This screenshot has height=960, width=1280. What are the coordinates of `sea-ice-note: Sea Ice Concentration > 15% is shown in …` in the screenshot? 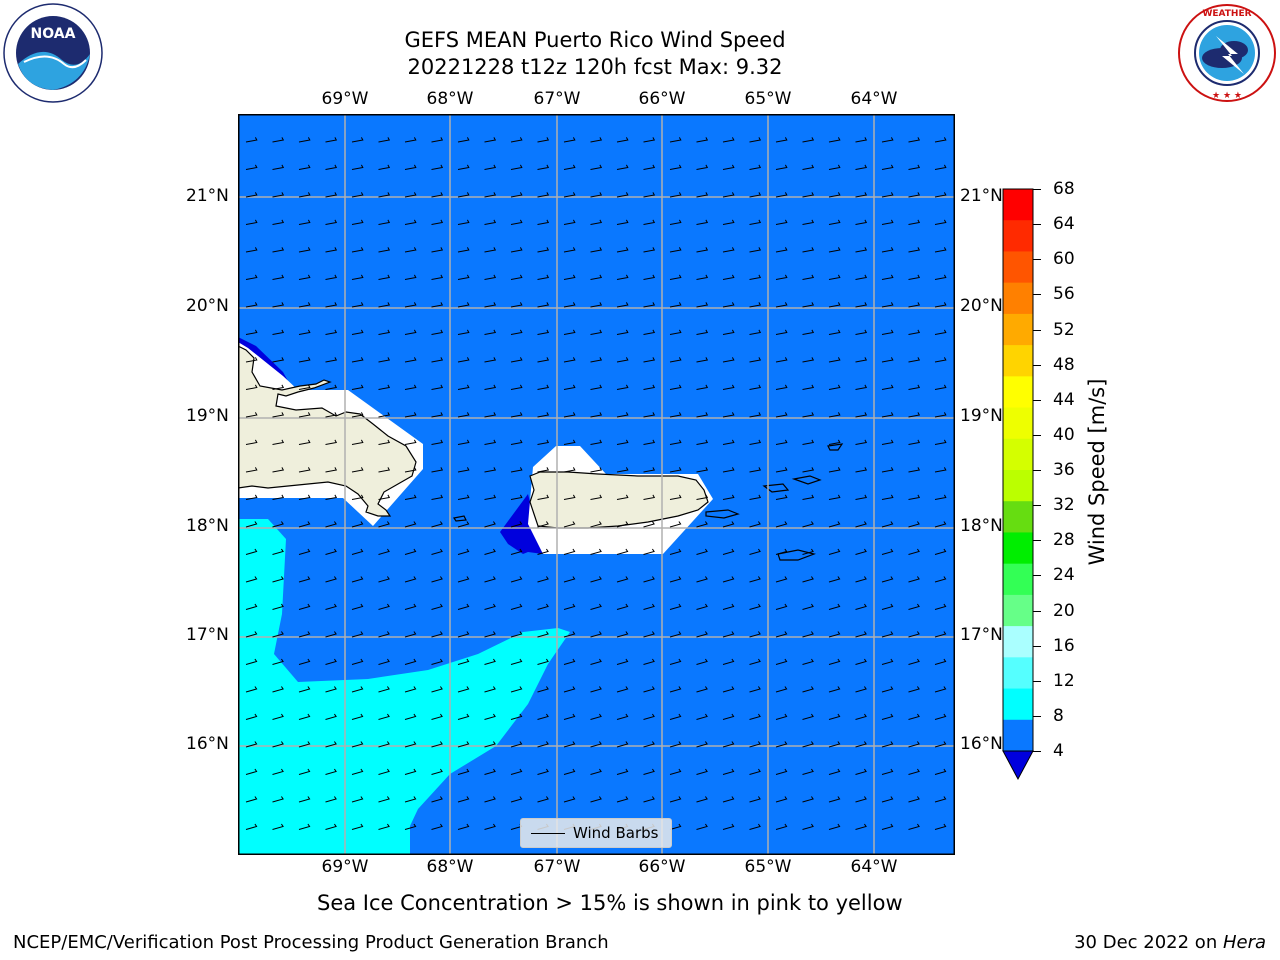 It's located at (610, 903).